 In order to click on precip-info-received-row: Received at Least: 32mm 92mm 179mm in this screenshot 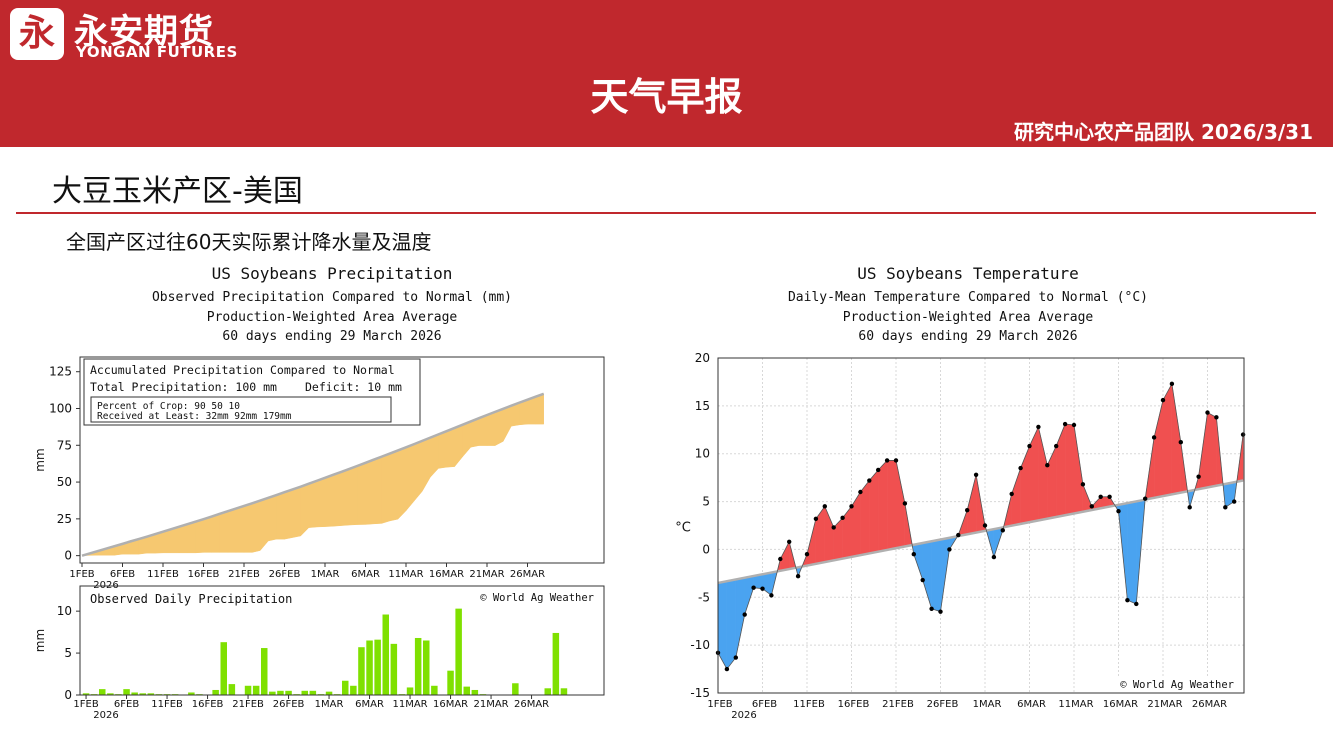, I will do `click(194, 416)`.